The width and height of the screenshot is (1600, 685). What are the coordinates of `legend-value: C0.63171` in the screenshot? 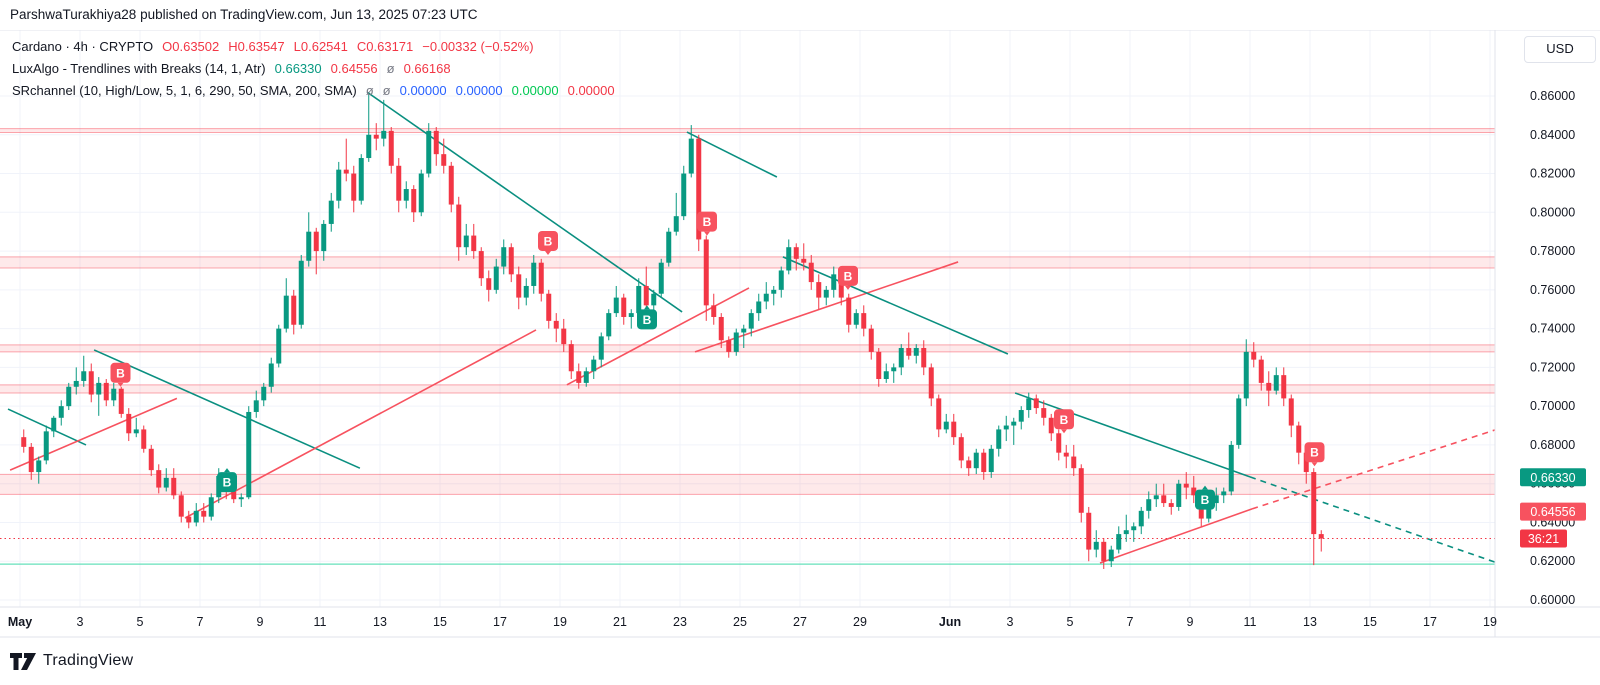 It's located at (385, 46).